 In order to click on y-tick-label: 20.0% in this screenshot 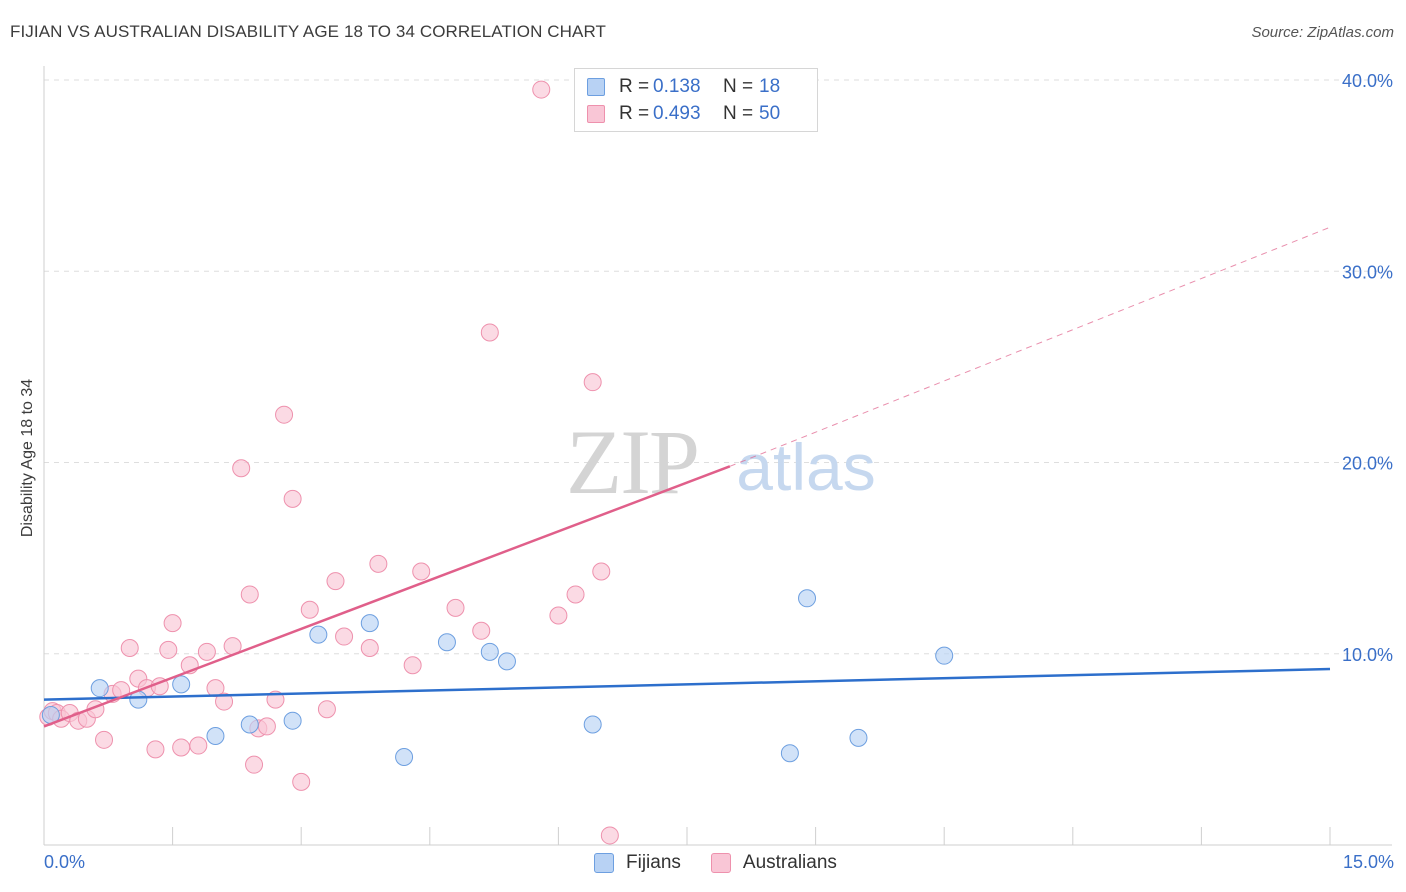, I will do `click(1367, 464)`.